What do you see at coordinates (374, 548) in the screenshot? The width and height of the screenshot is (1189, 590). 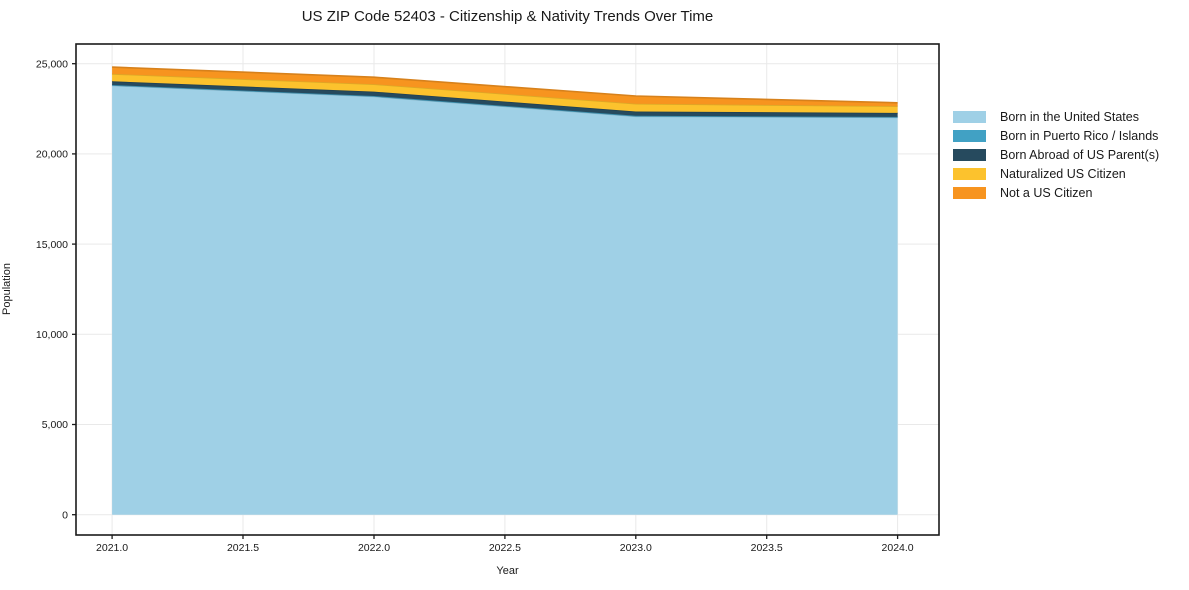 I see `x-tick-label: 2022.0` at bounding box center [374, 548].